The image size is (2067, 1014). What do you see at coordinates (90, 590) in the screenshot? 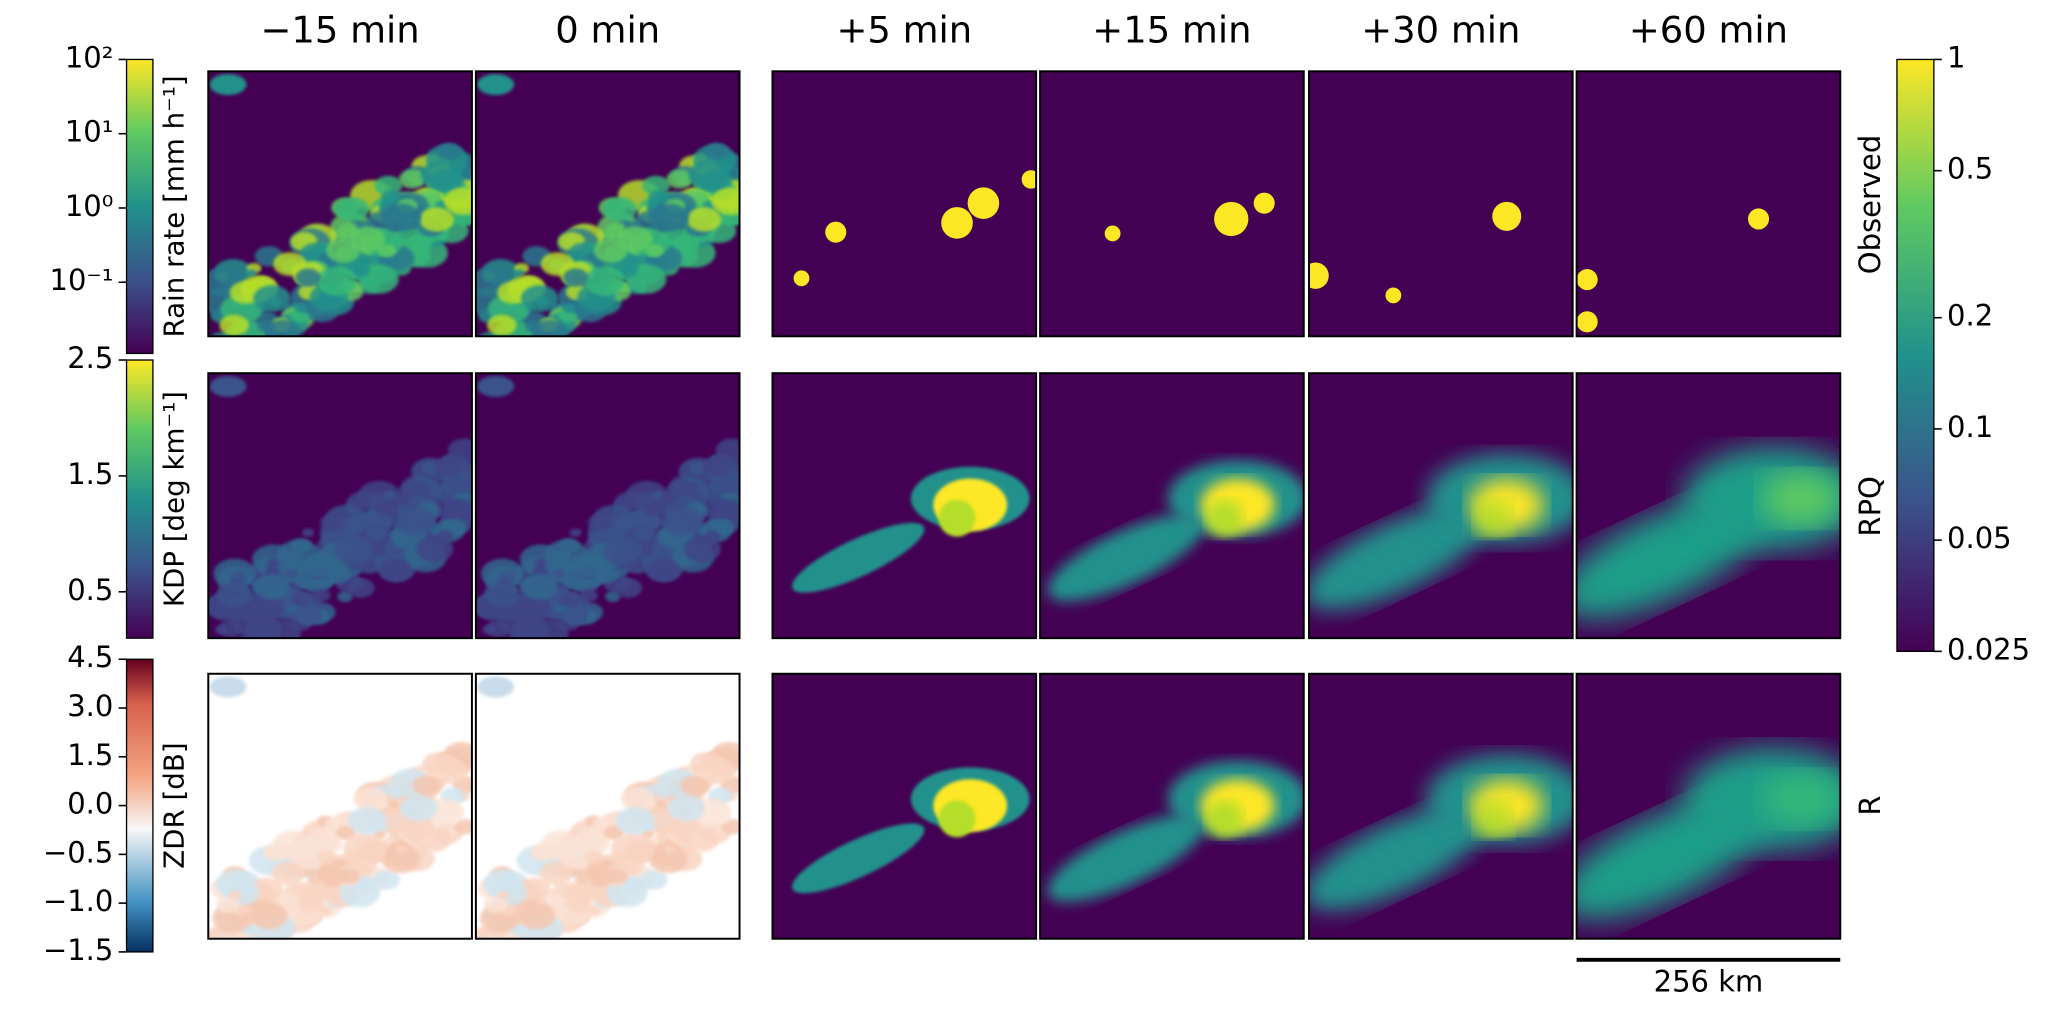
I see `colorbar-tick-label: 0.5` at bounding box center [90, 590].